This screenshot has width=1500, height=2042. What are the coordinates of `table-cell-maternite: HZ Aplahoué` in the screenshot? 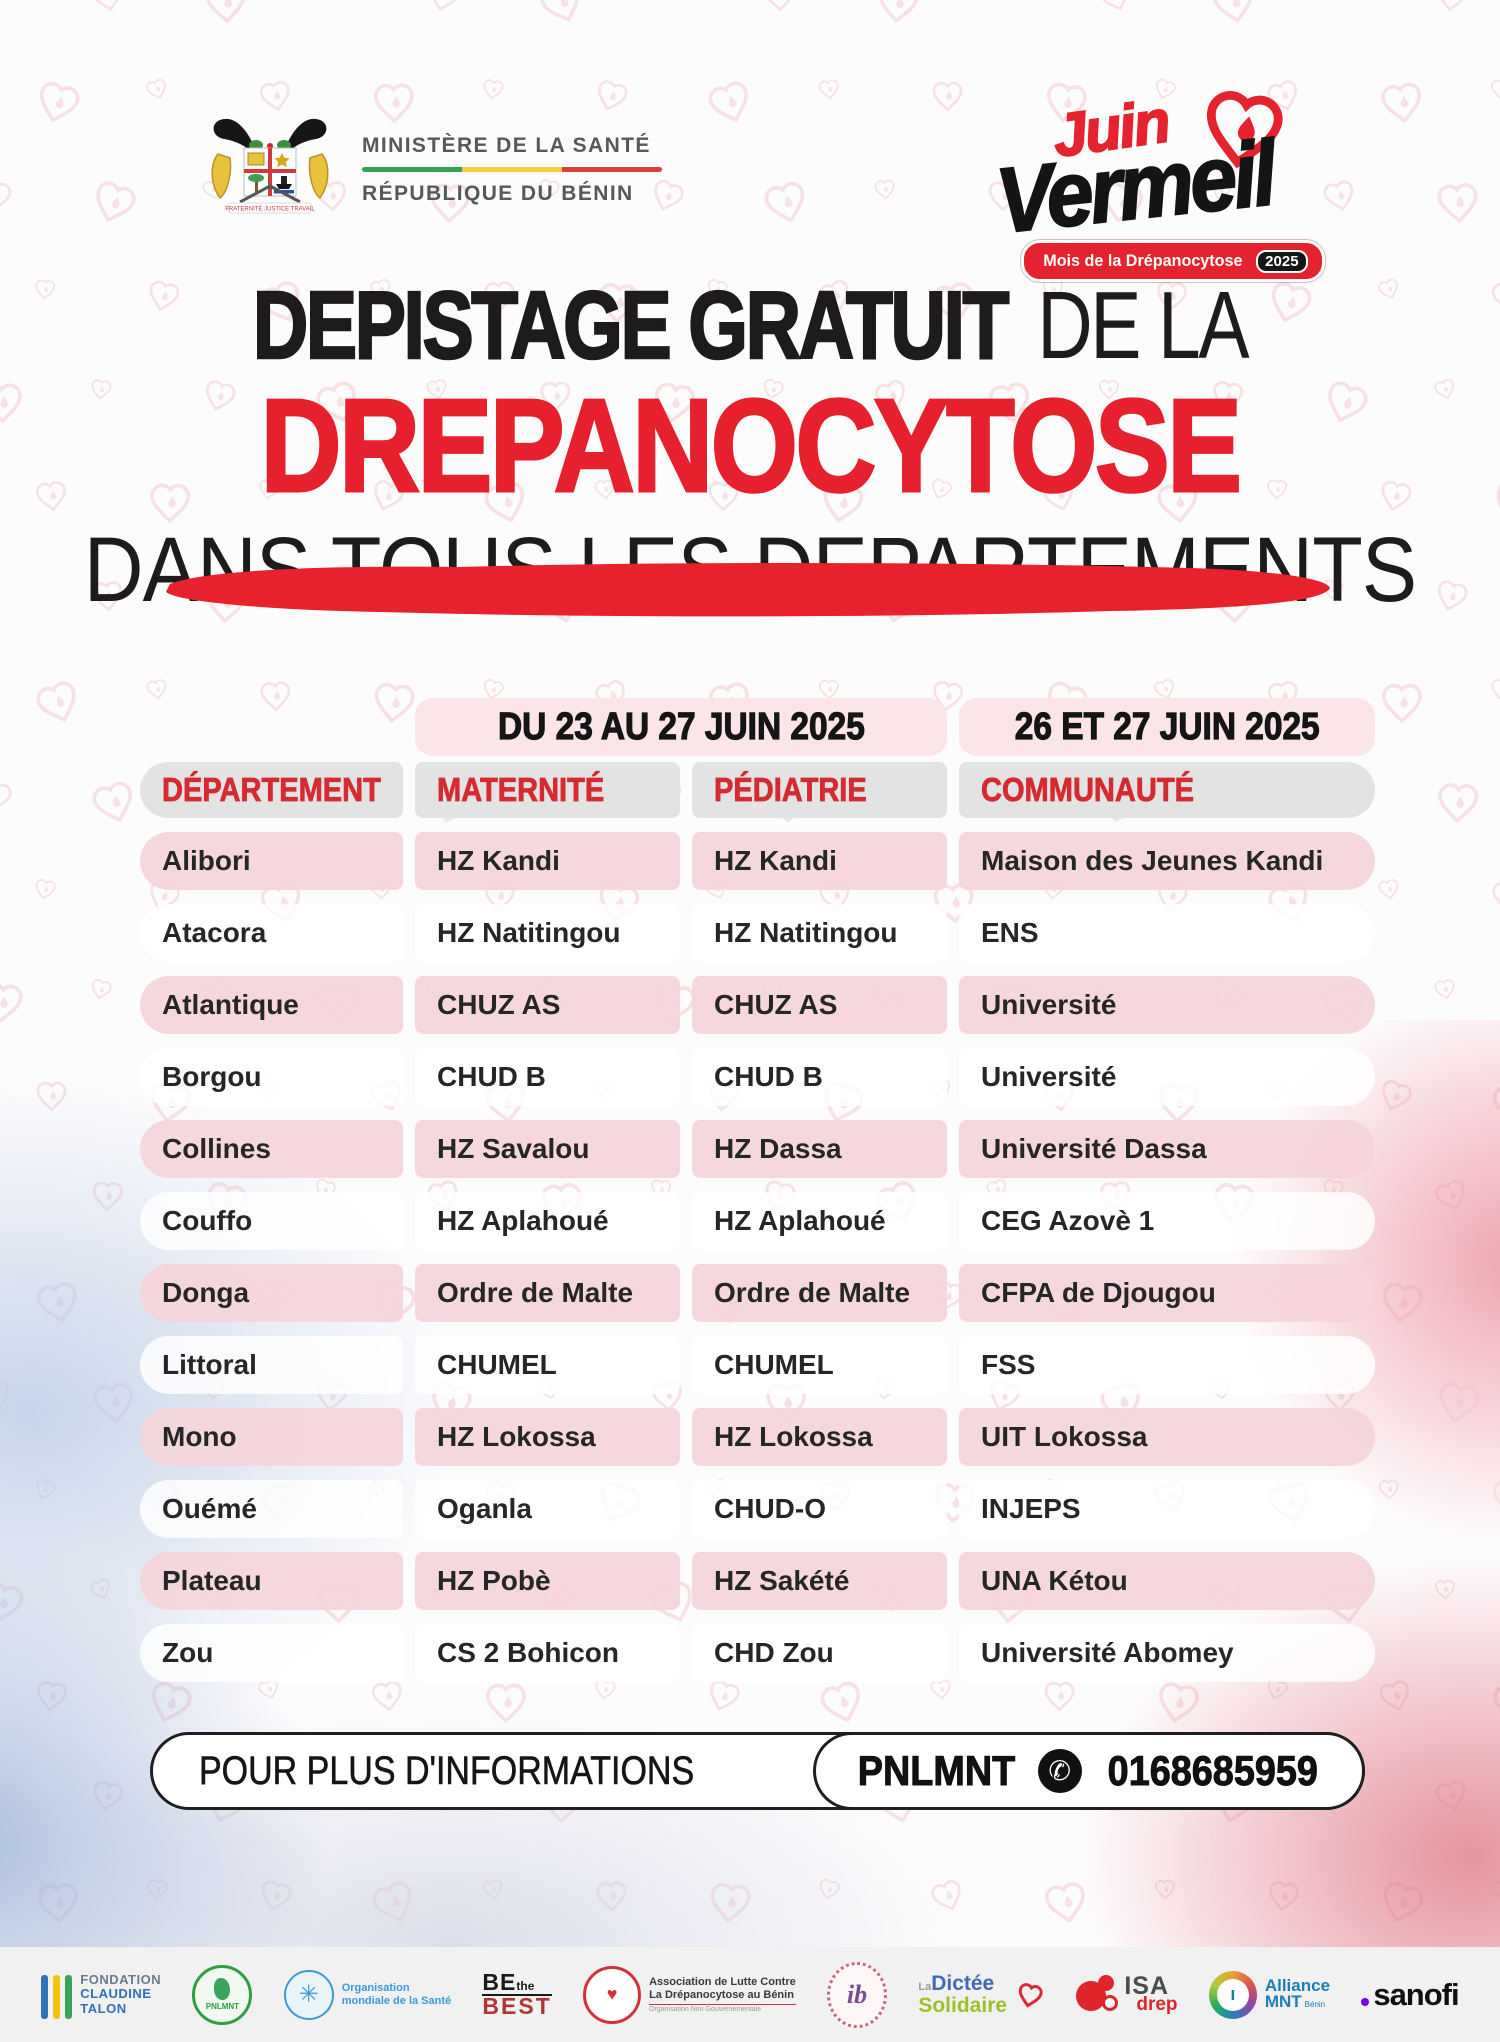 It's located at (547, 1221).